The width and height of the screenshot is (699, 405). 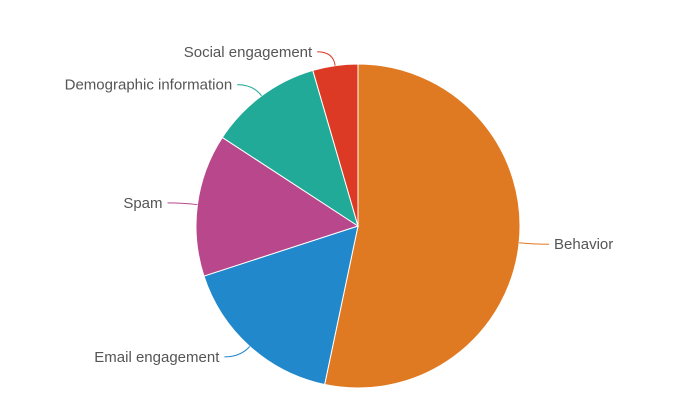 What do you see at coordinates (248, 52) in the screenshot?
I see `slice-label-social-engagement: Social engagement` at bounding box center [248, 52].